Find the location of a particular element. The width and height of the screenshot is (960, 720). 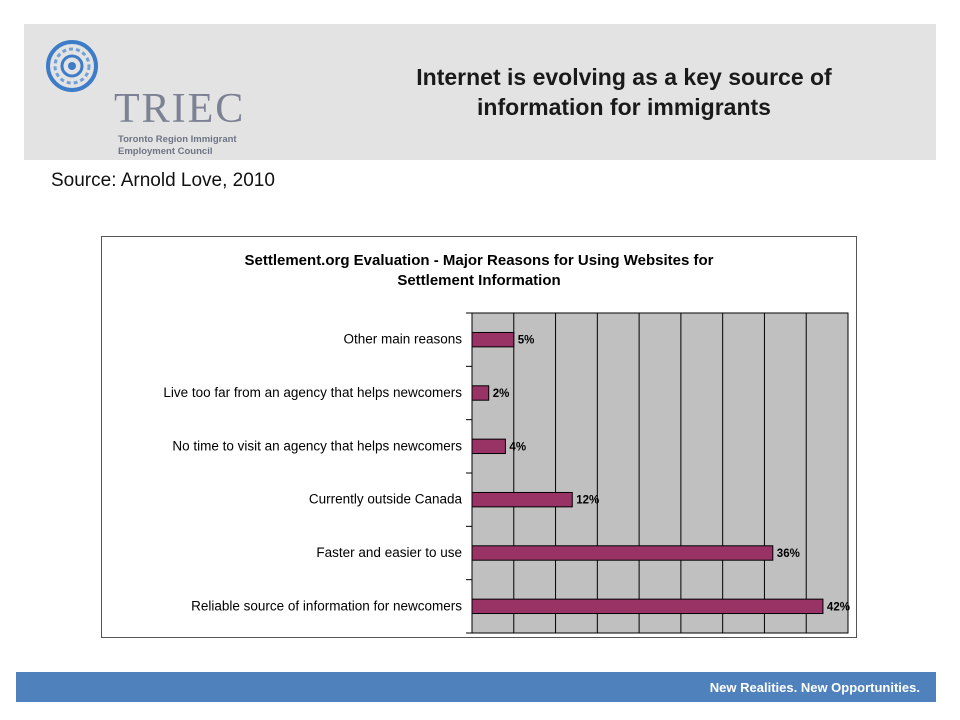

footer-bar: New Realities. New Opportunities. is located at coordinates (476, 687).